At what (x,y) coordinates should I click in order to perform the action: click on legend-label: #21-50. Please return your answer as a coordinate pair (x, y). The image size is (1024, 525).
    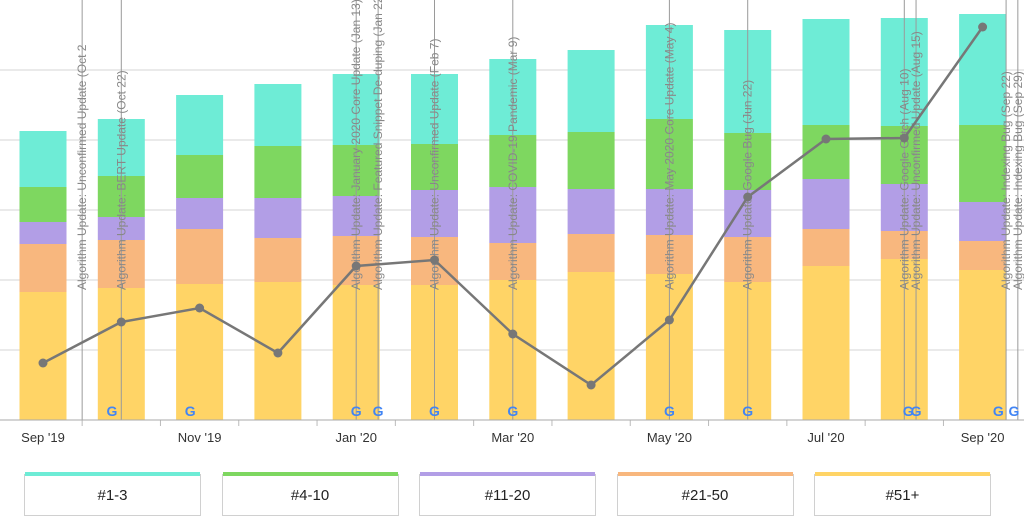
    Looking at the image, I should click on (705, 495).